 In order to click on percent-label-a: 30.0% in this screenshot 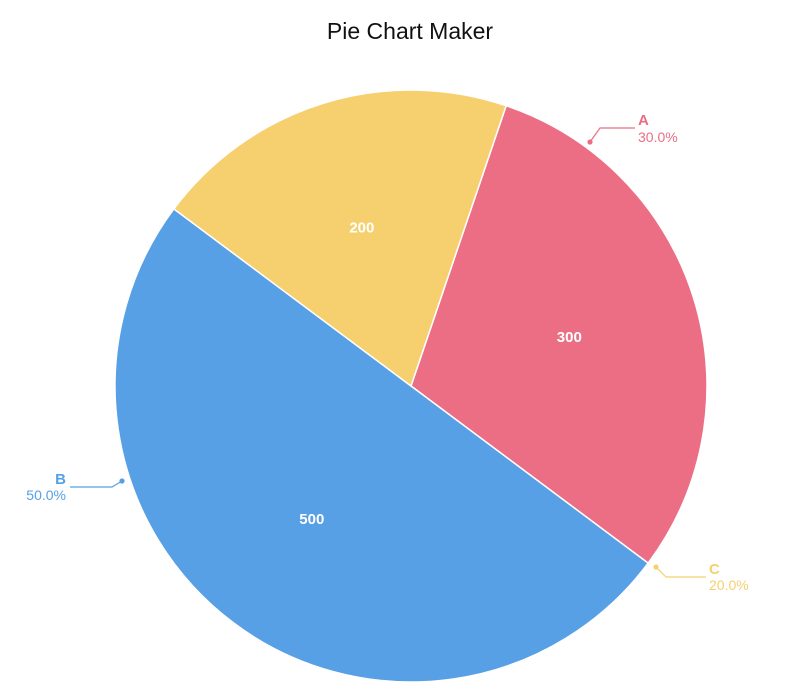, I will do `click(658, 137)`.